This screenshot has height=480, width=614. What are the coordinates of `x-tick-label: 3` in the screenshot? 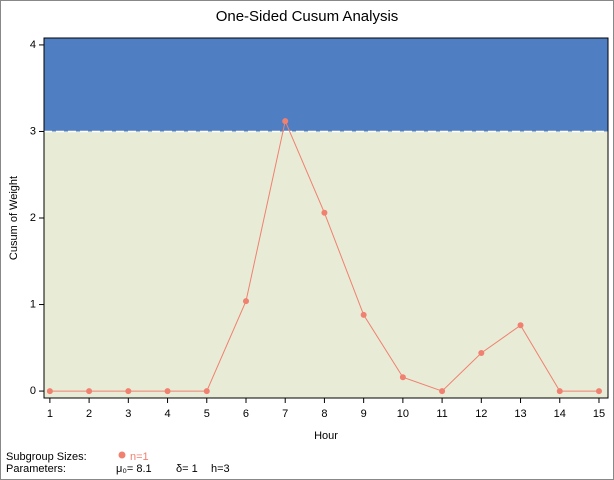 It's located at (128, 414).